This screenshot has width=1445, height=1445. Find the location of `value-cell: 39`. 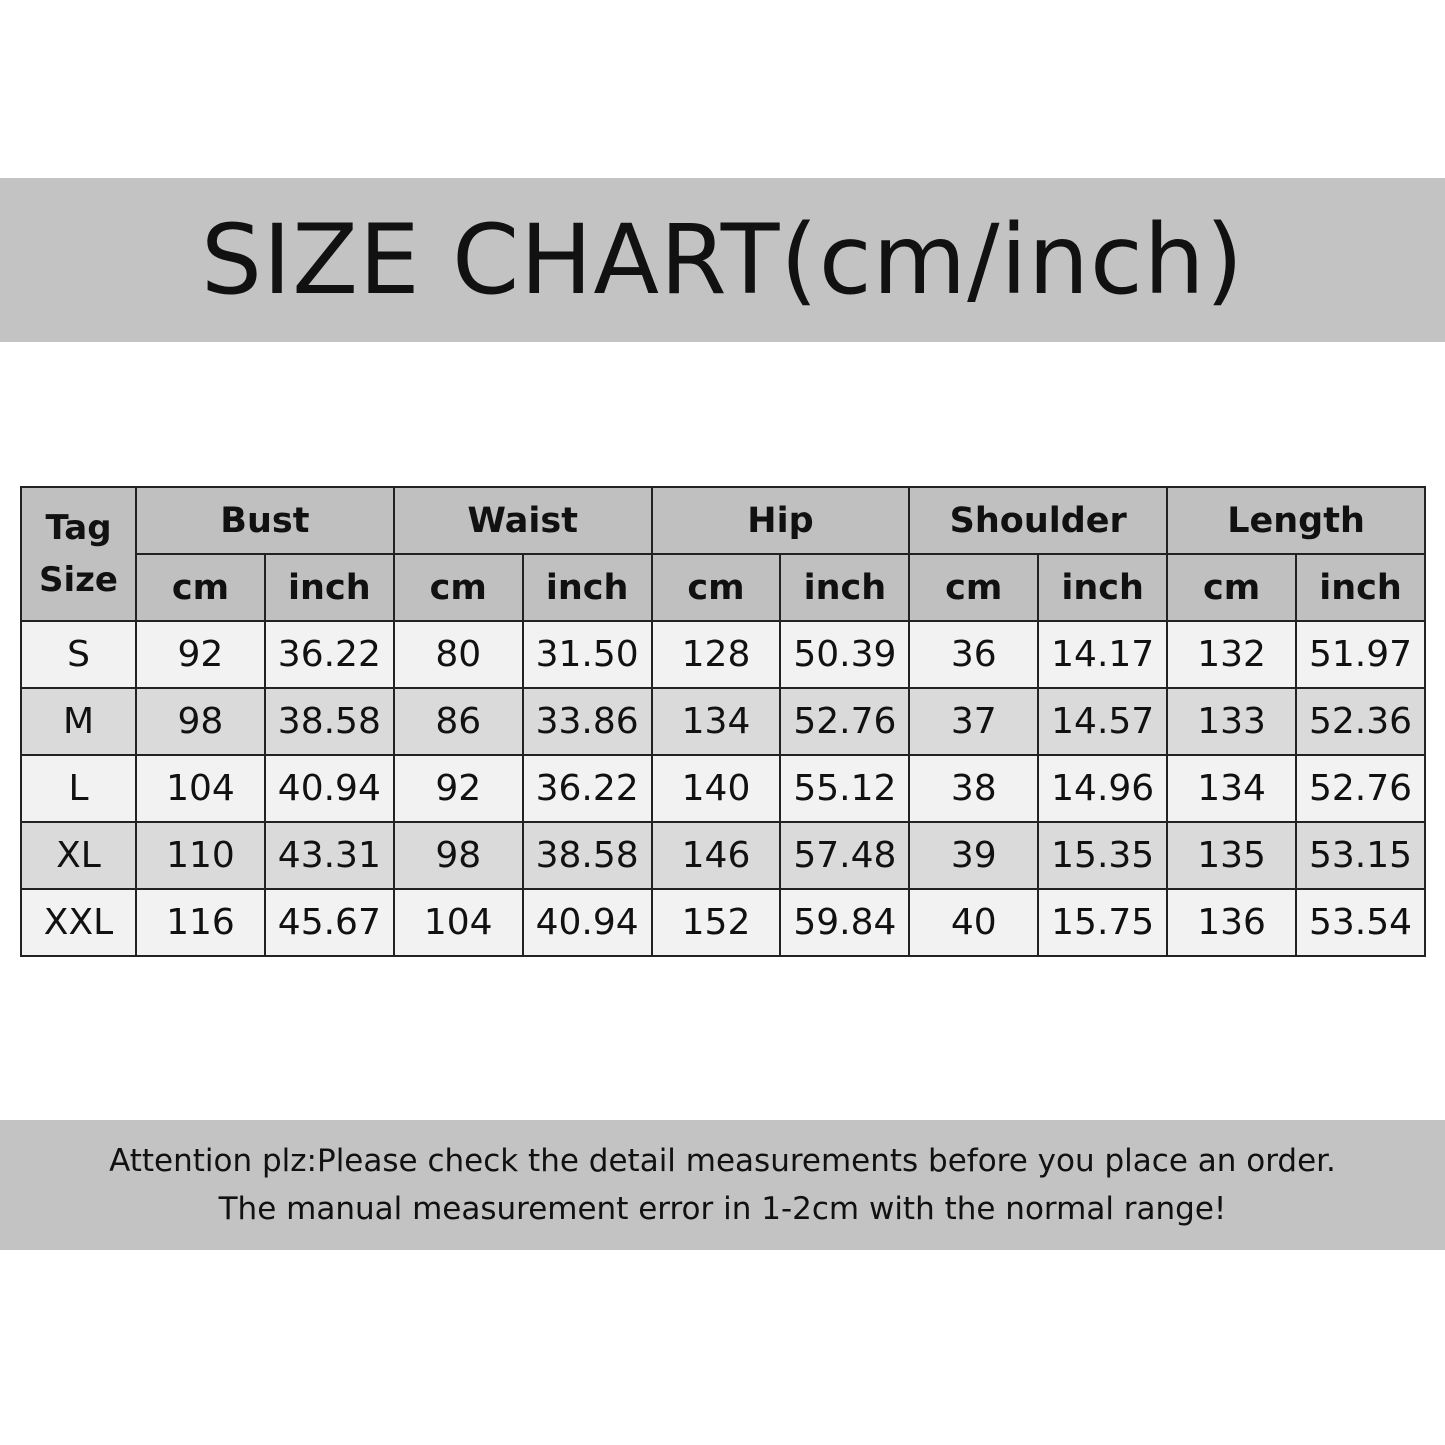

value-cell: 39 is located at coordinates (974, 855).